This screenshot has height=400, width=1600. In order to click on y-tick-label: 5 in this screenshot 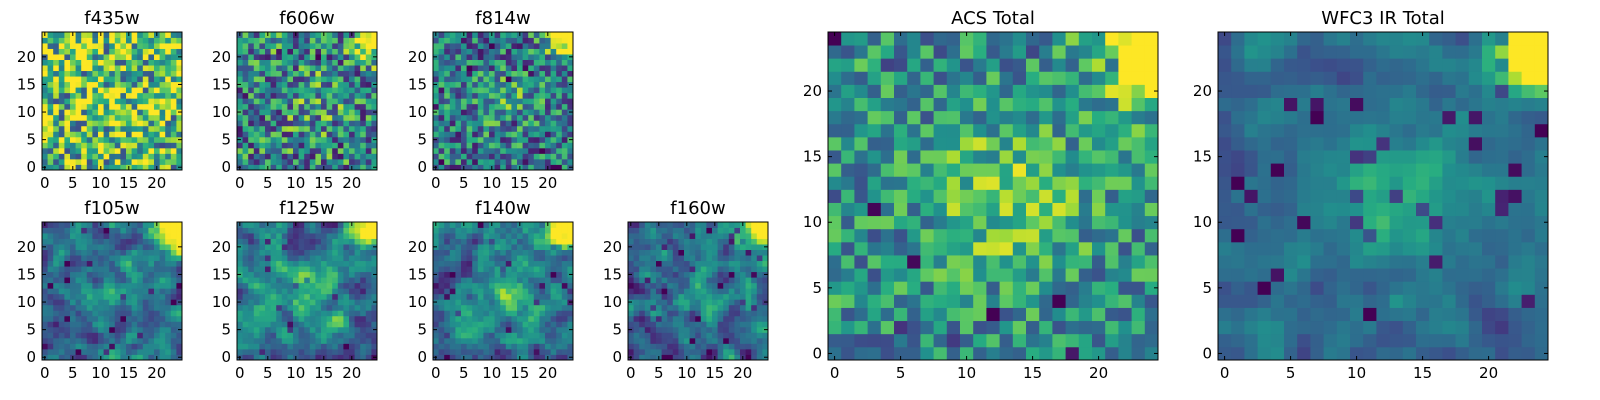, I will do `click(226, 330)`.